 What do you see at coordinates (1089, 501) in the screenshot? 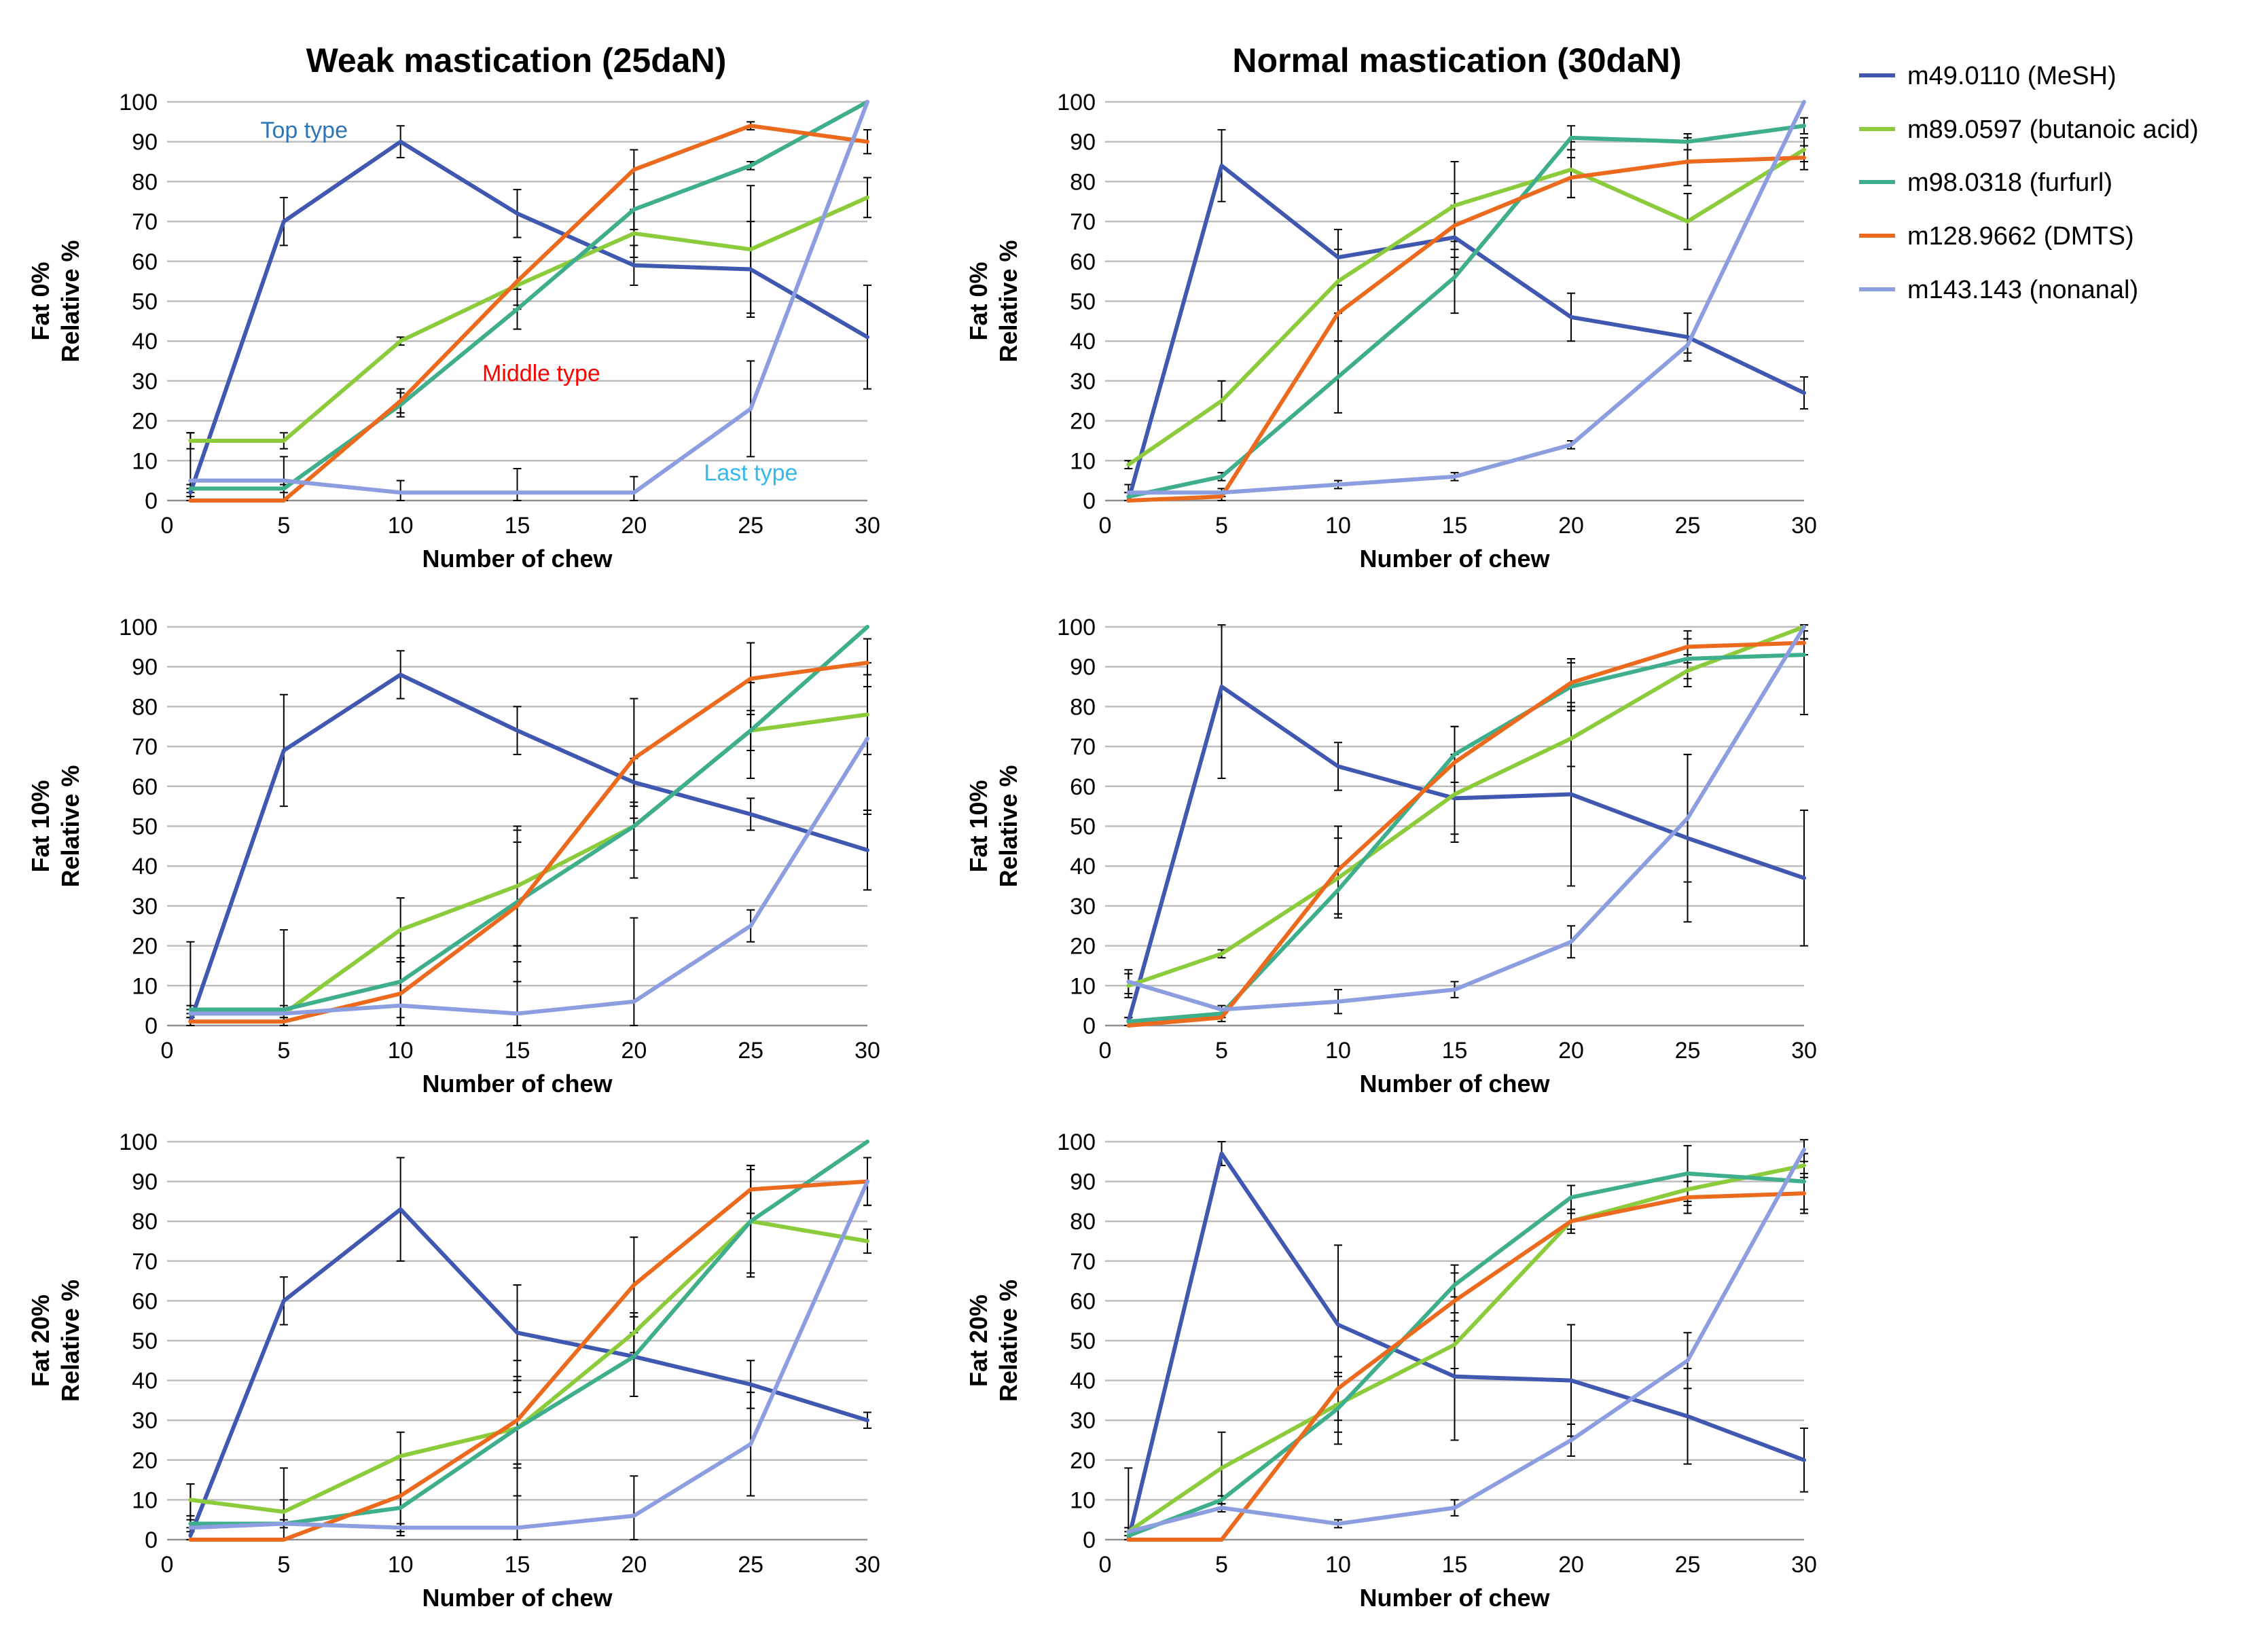
I see `y-tick-label: 0` at bounding box center [1089, 501].